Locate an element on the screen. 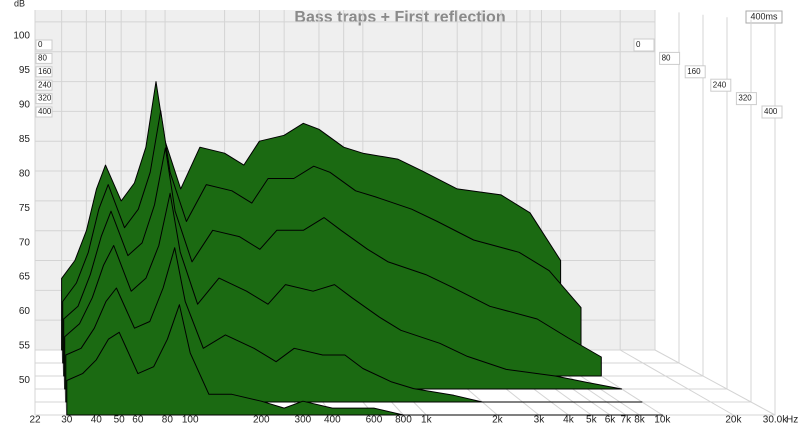 This screenshot has width=800, height=426. y-tick-label: 55 is located at coordinates (25, 346).